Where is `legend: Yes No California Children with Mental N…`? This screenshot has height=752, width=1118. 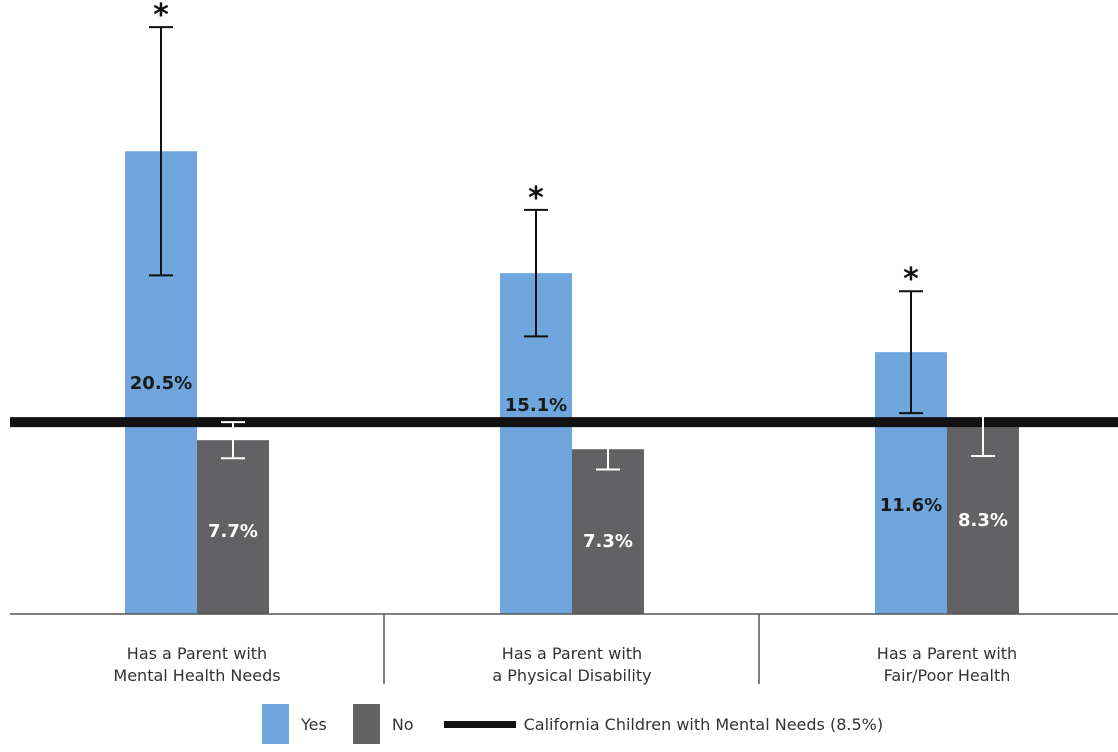 legend: Yes No California Children with Mental N… is located at coordinates (572, 724).